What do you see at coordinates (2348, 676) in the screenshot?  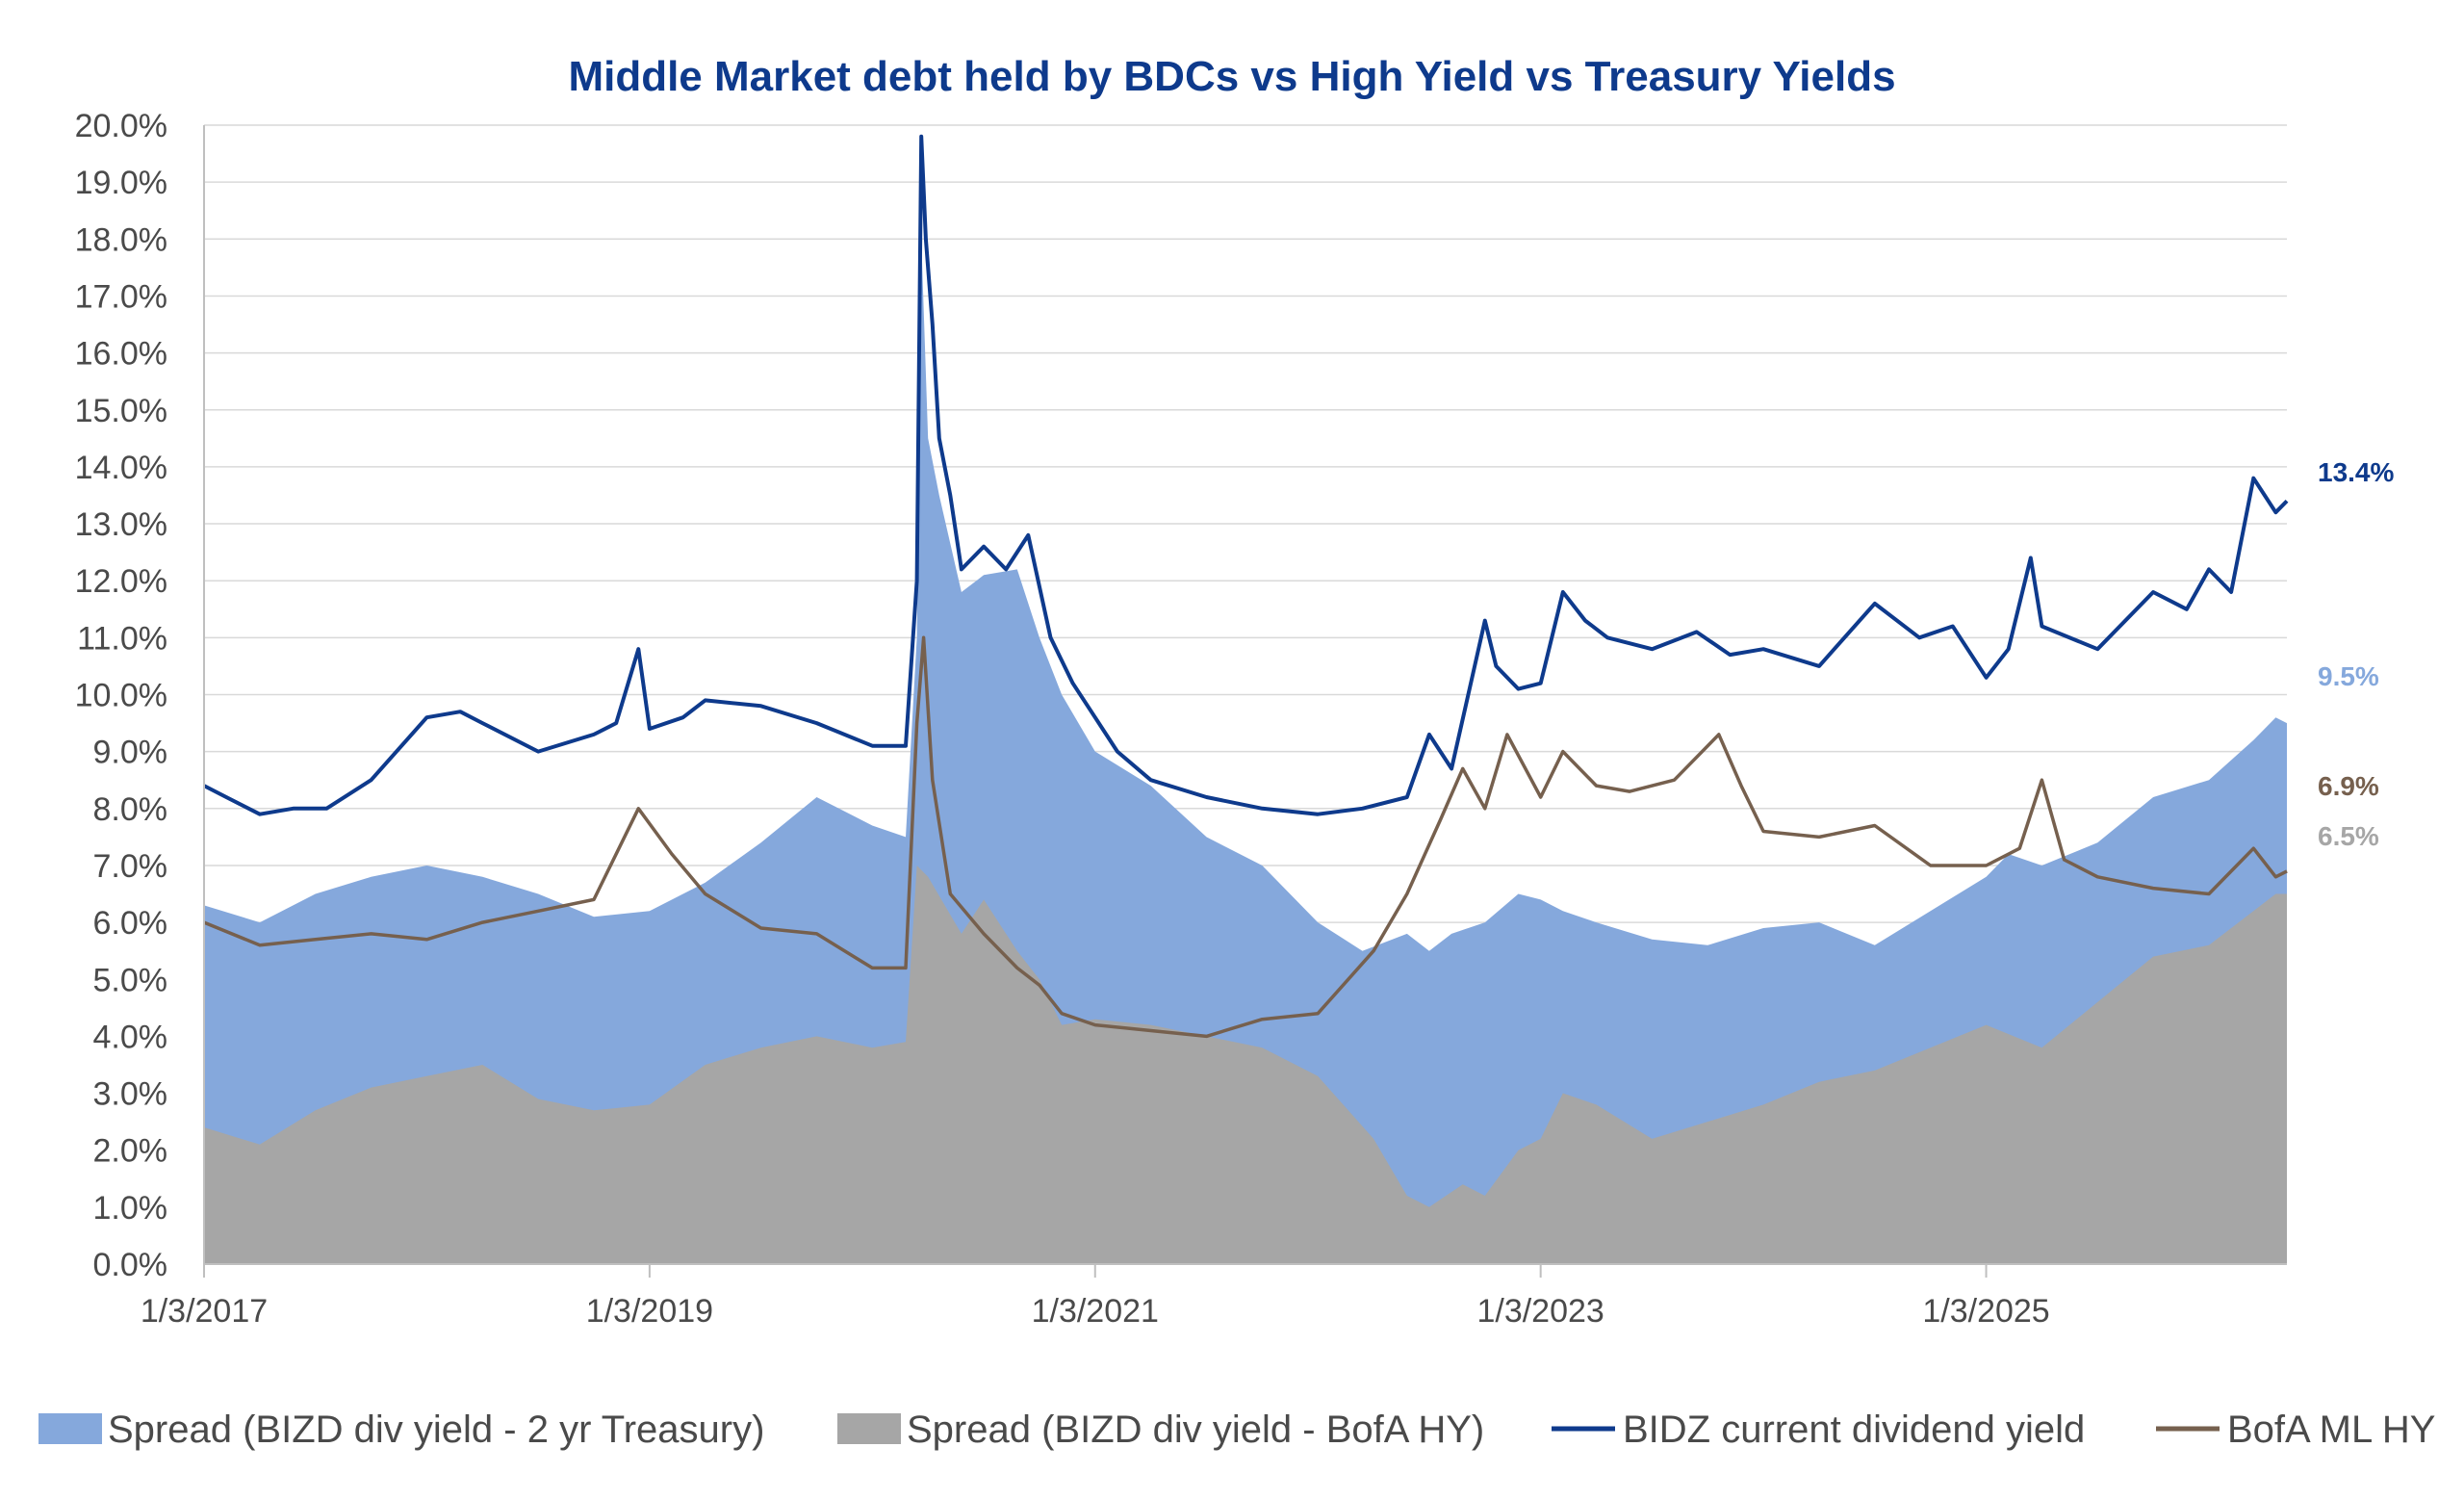 I see `end-value-label: 9.5%` at bounding box center [2348, 676].